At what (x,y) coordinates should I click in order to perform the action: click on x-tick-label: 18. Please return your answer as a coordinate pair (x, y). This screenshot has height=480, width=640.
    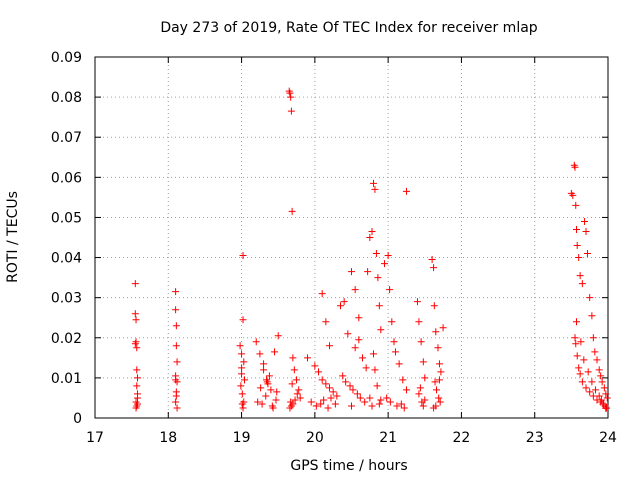
    Looking at the image, I should click on (168, 438).